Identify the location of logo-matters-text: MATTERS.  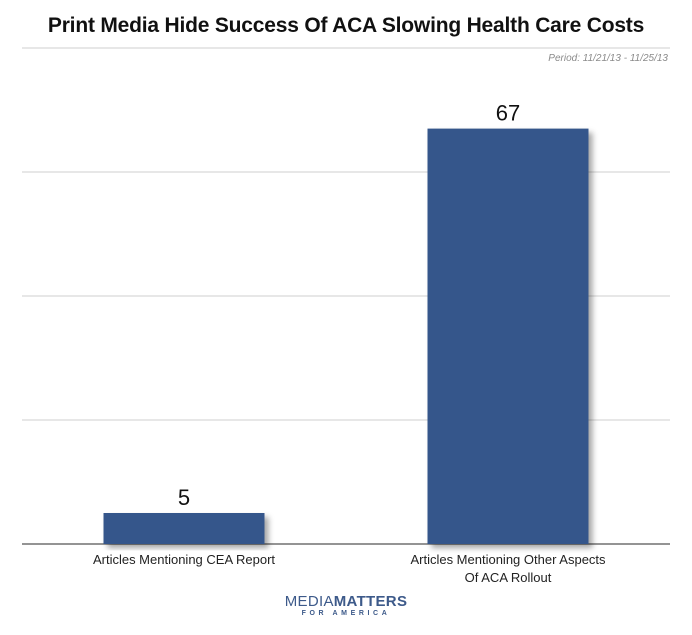
(370, 601).